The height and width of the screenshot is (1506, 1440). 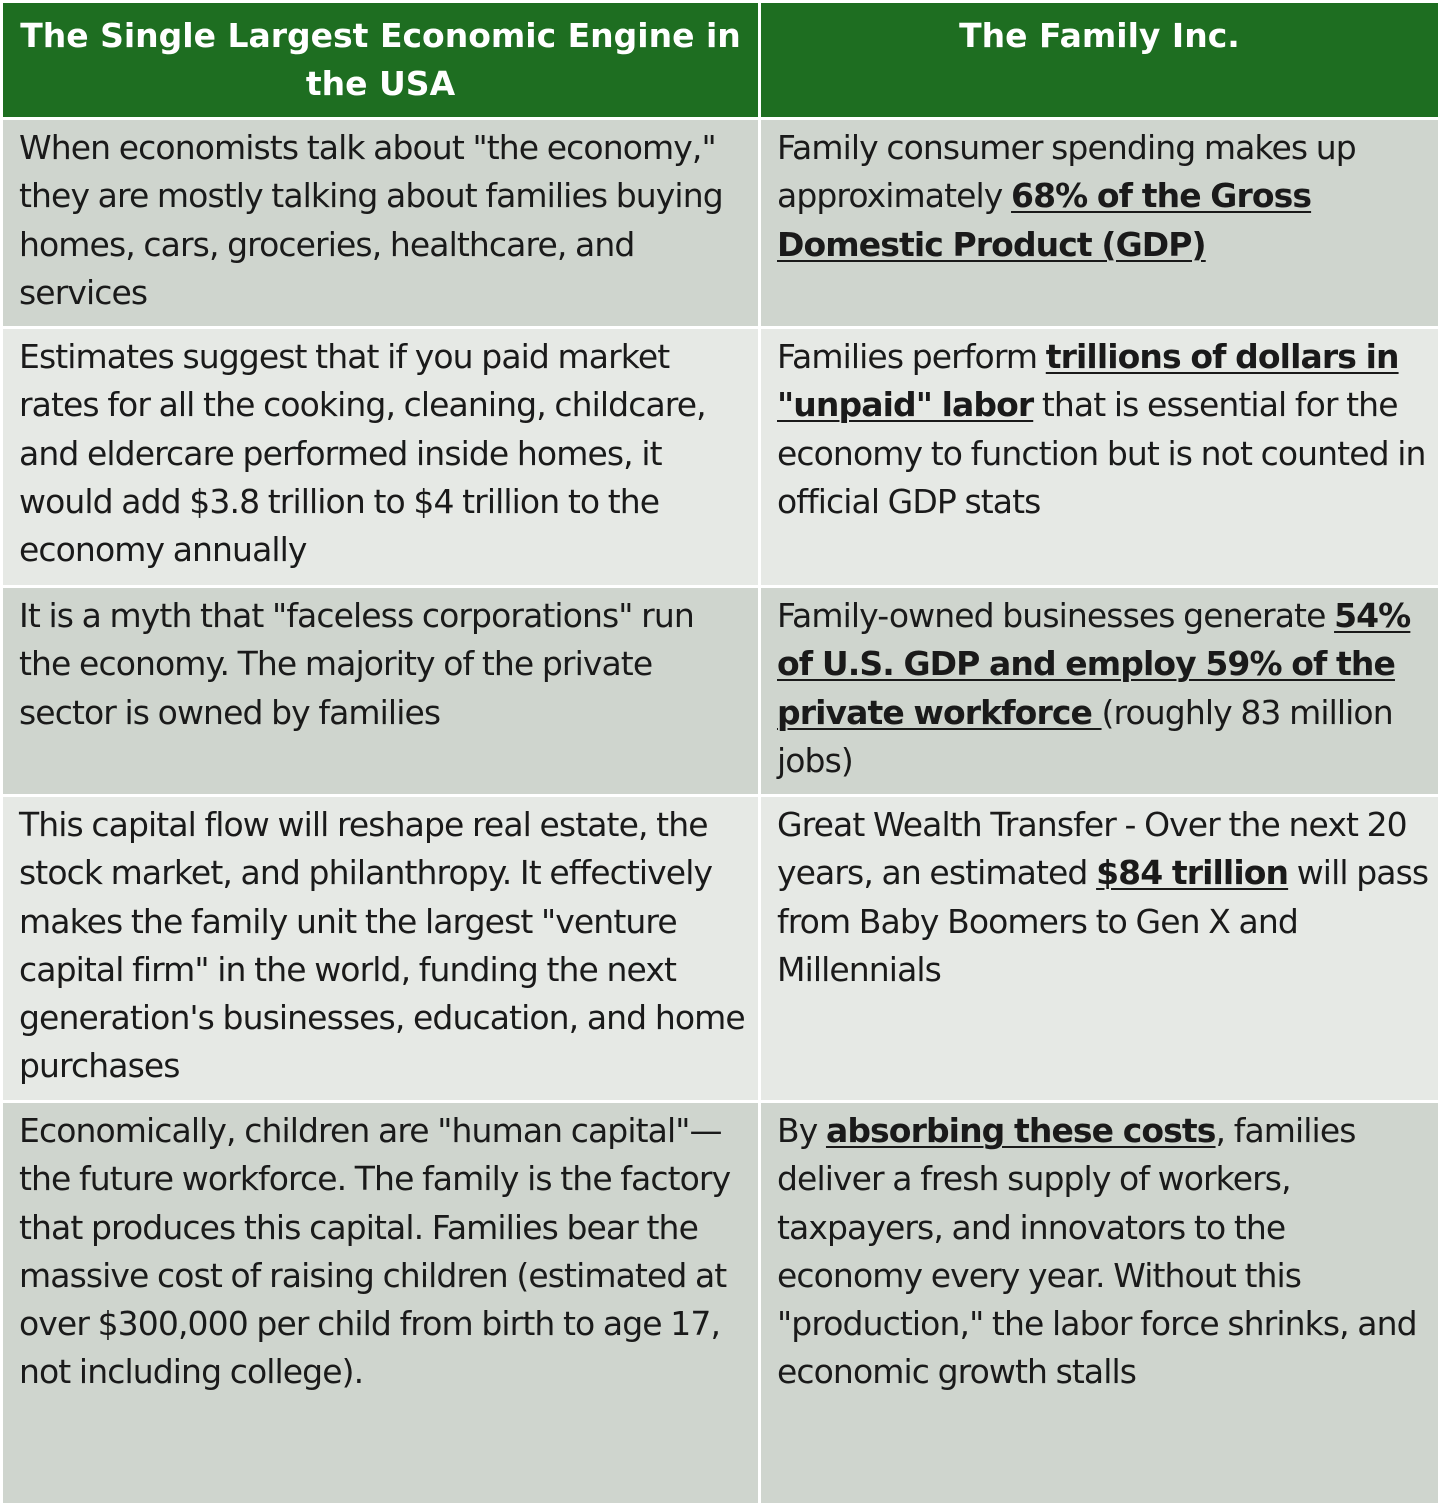 I want to click on cell-text: By, so click(x=801, y=1130).